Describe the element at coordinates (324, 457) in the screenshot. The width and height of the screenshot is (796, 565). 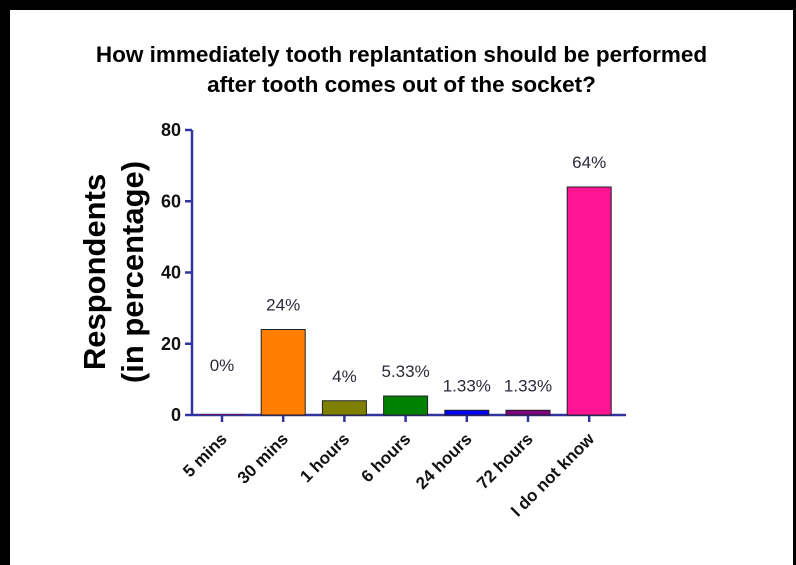
I see `x-tick-label: 1 hours` at that location.